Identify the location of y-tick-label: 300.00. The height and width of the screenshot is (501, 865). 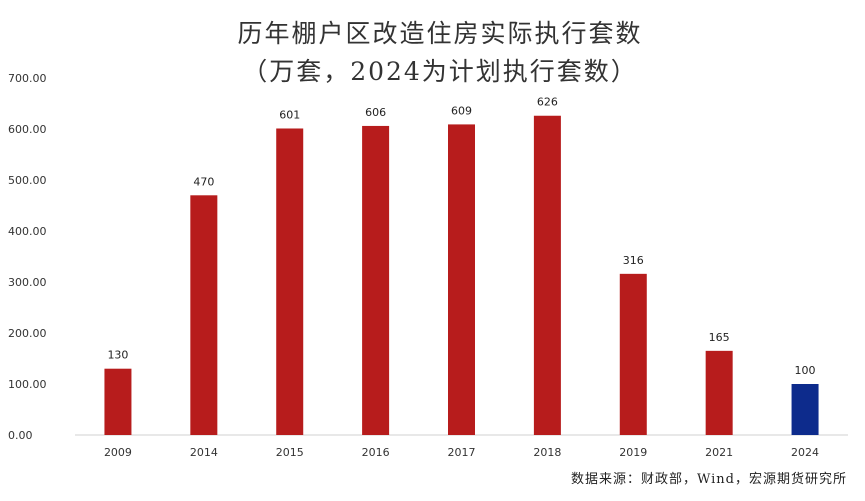
(27, 282).